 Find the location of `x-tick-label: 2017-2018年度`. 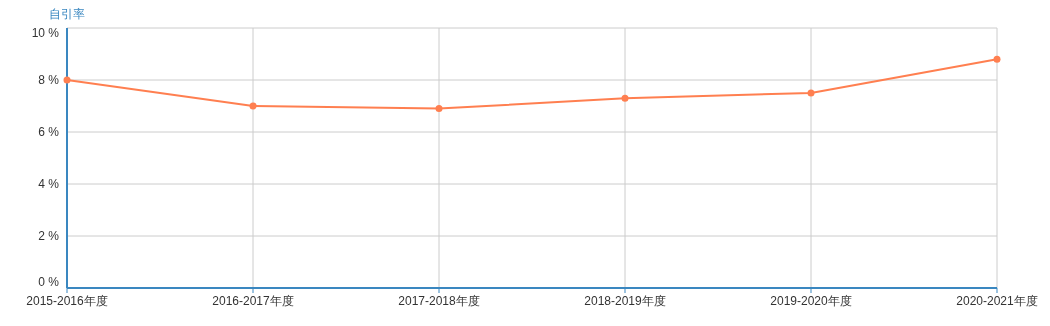

x-tick-label: 2017-2018年度 is located at coordinates (439, 301).